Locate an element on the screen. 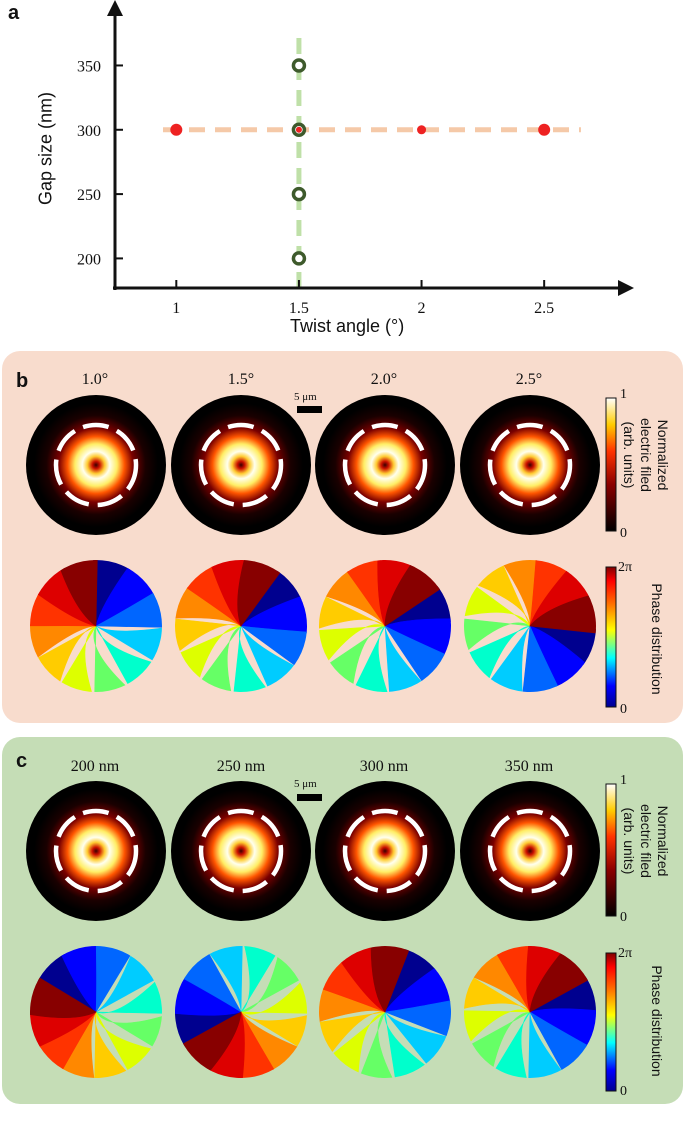  y-tick-label: 250 is located at coordinates (89, 195).